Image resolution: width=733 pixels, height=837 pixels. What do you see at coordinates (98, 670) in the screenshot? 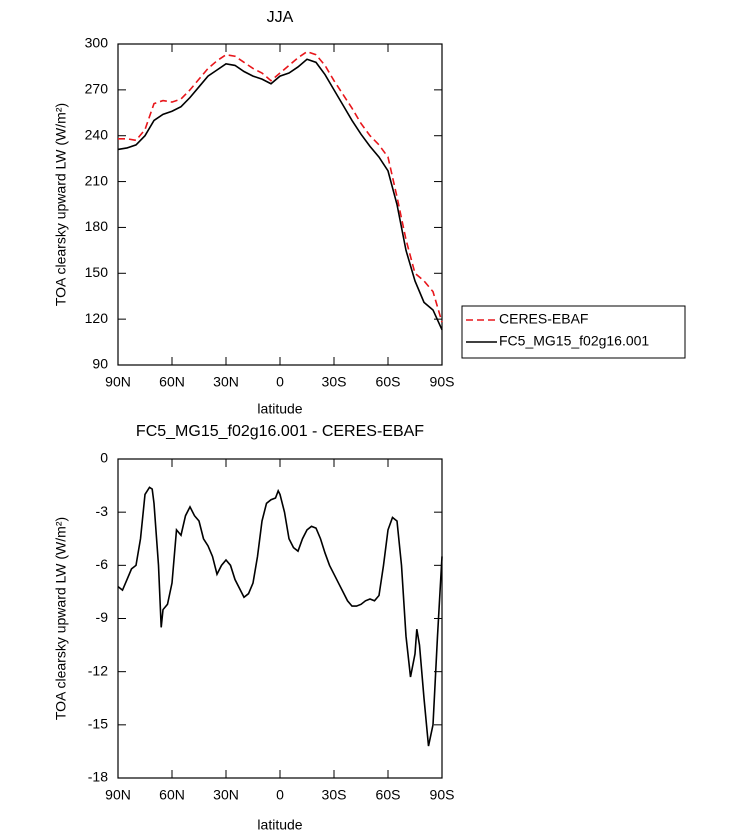
I see `y-tick-label: -12` at bounding box center [98, 670].